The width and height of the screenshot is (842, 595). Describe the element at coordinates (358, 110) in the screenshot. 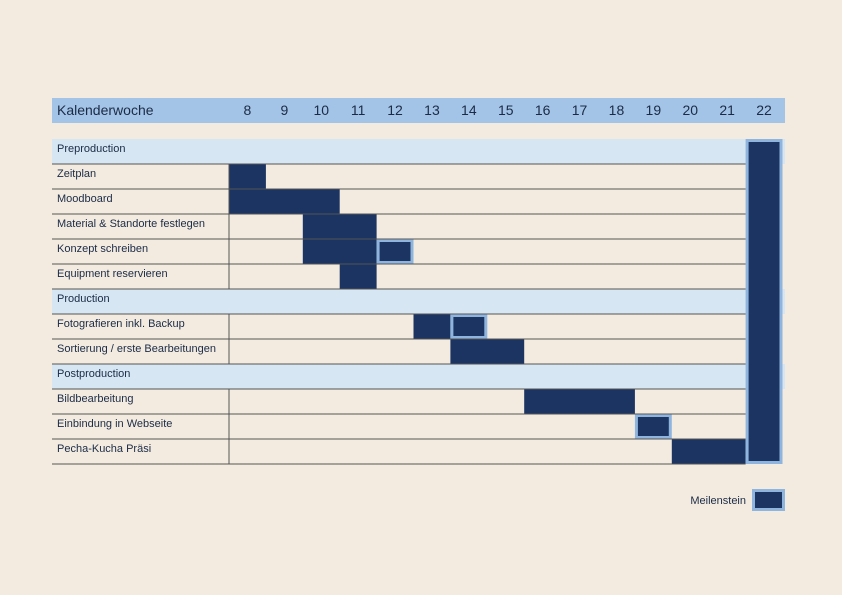

I see `week-label: 11` at that location.